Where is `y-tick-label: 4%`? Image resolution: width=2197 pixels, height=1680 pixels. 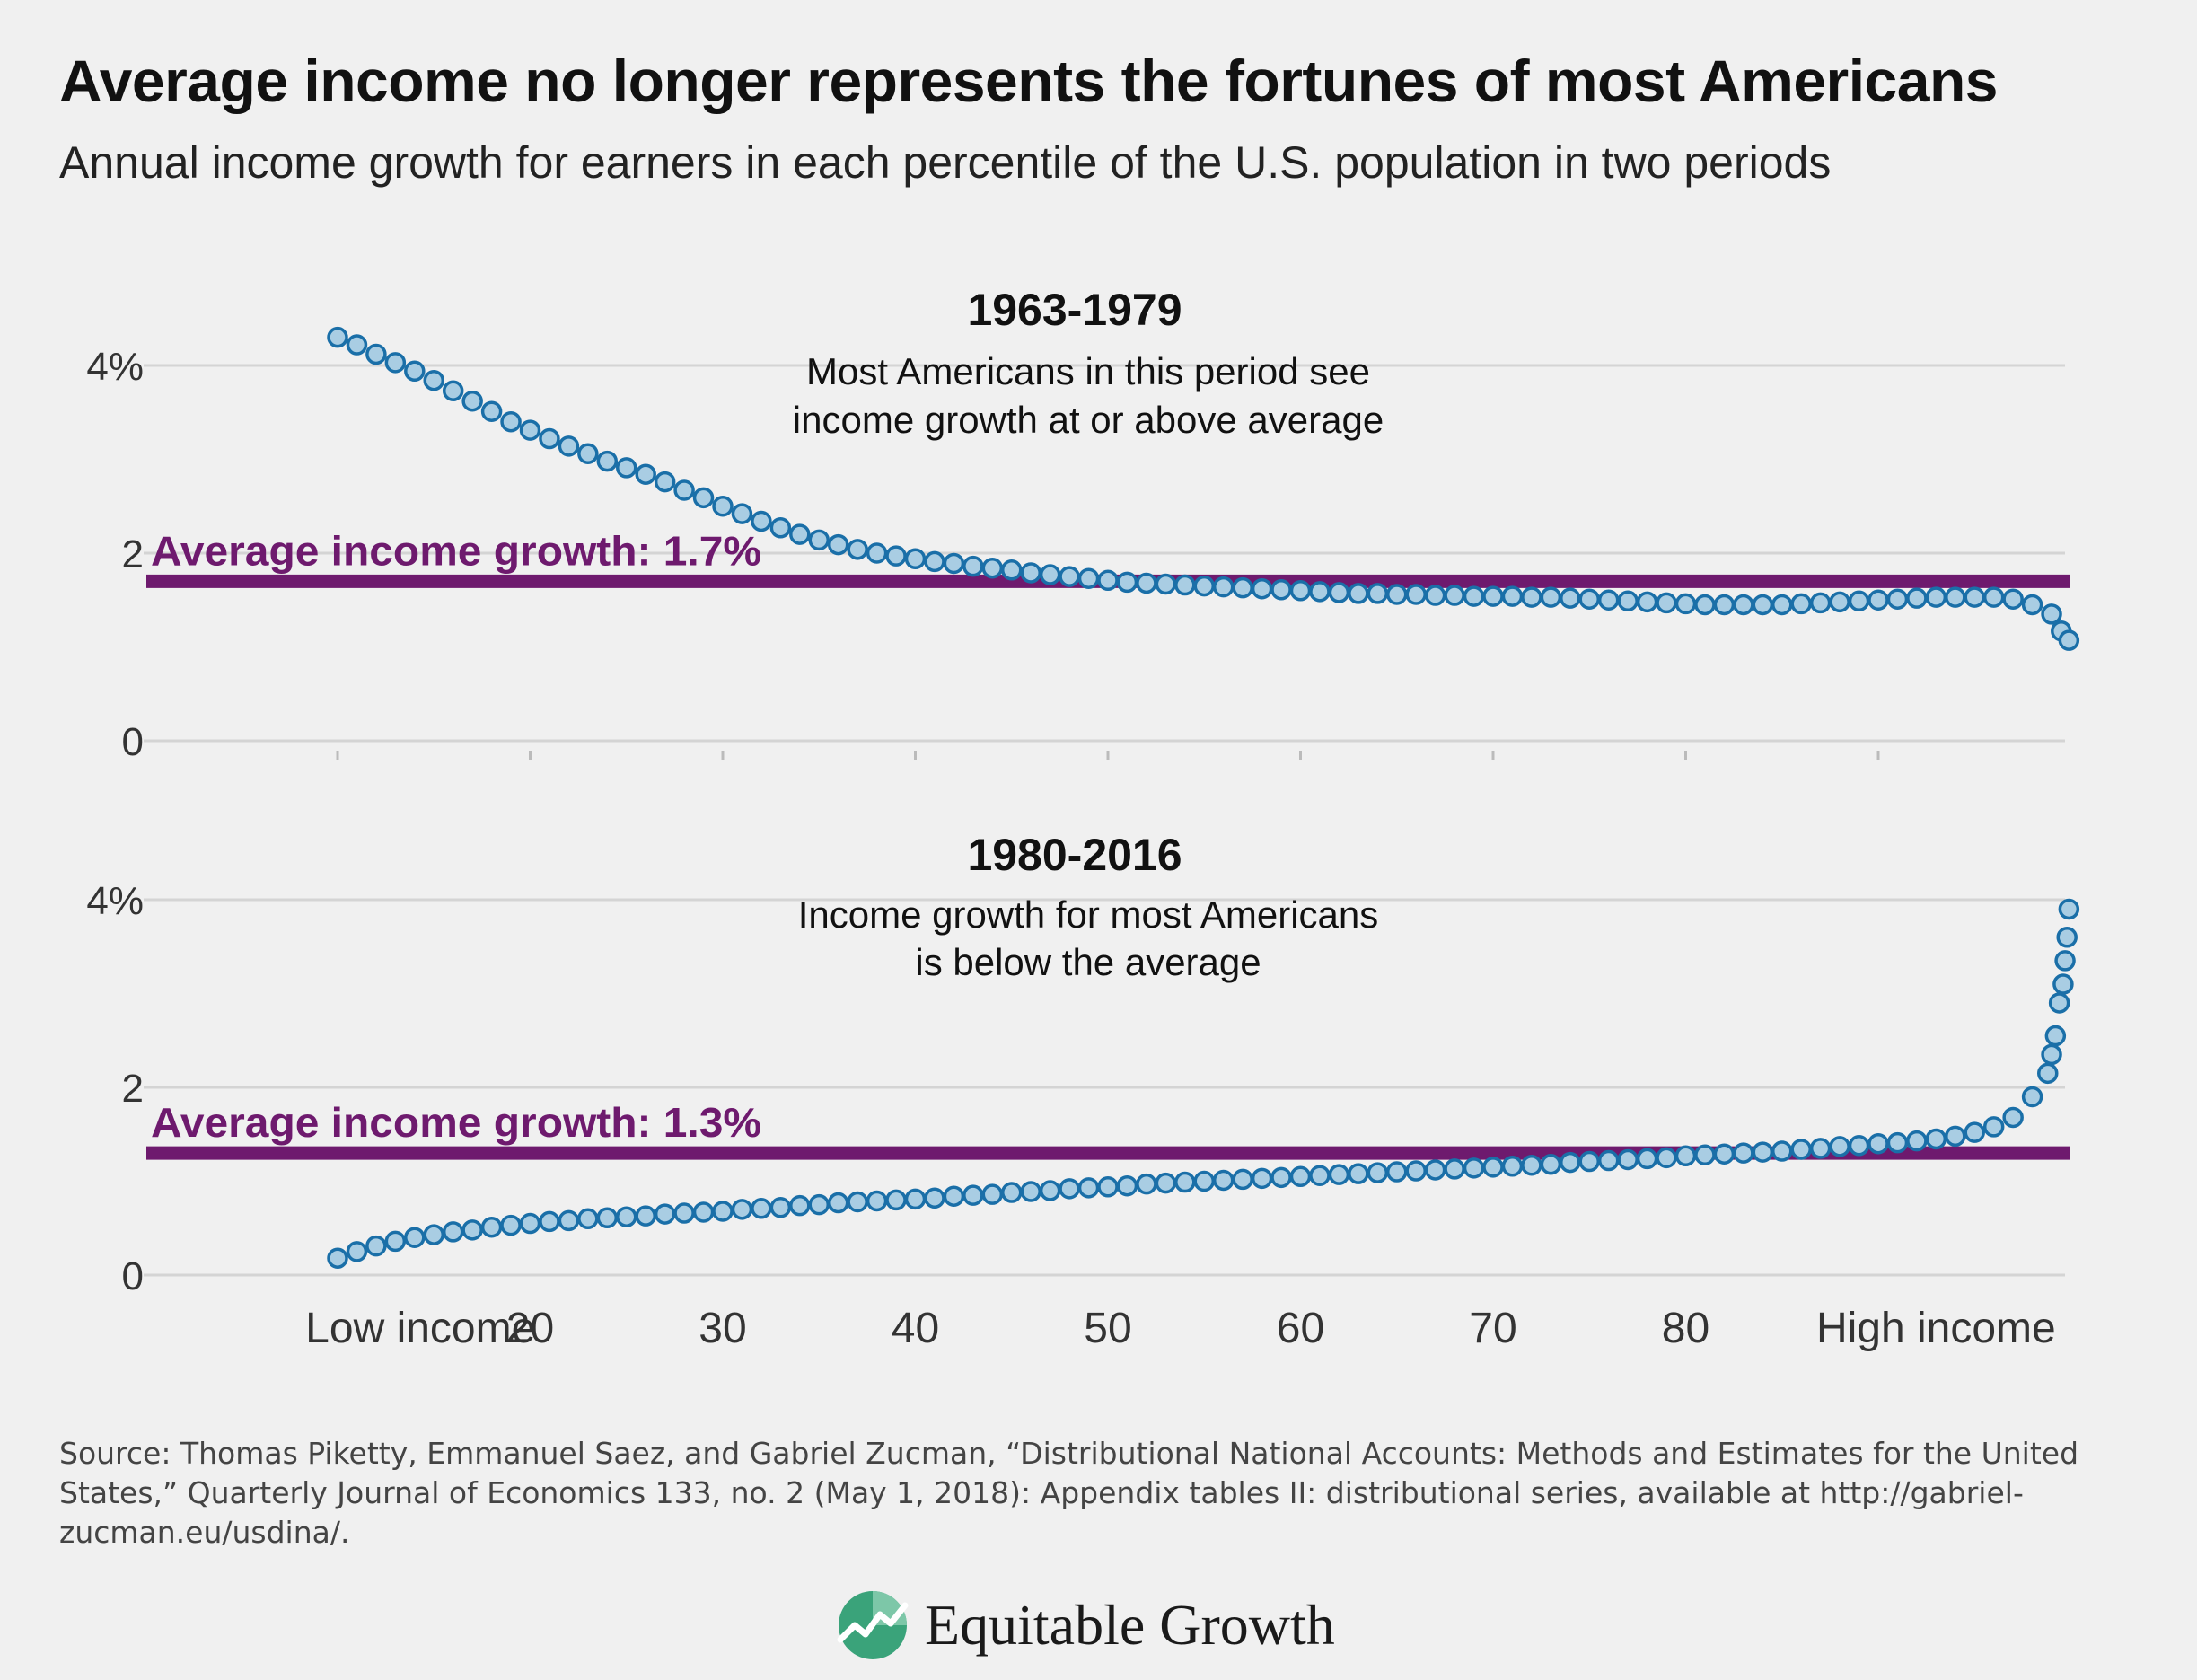 y-tick-label: 4% is located at coordinates (115, 367).